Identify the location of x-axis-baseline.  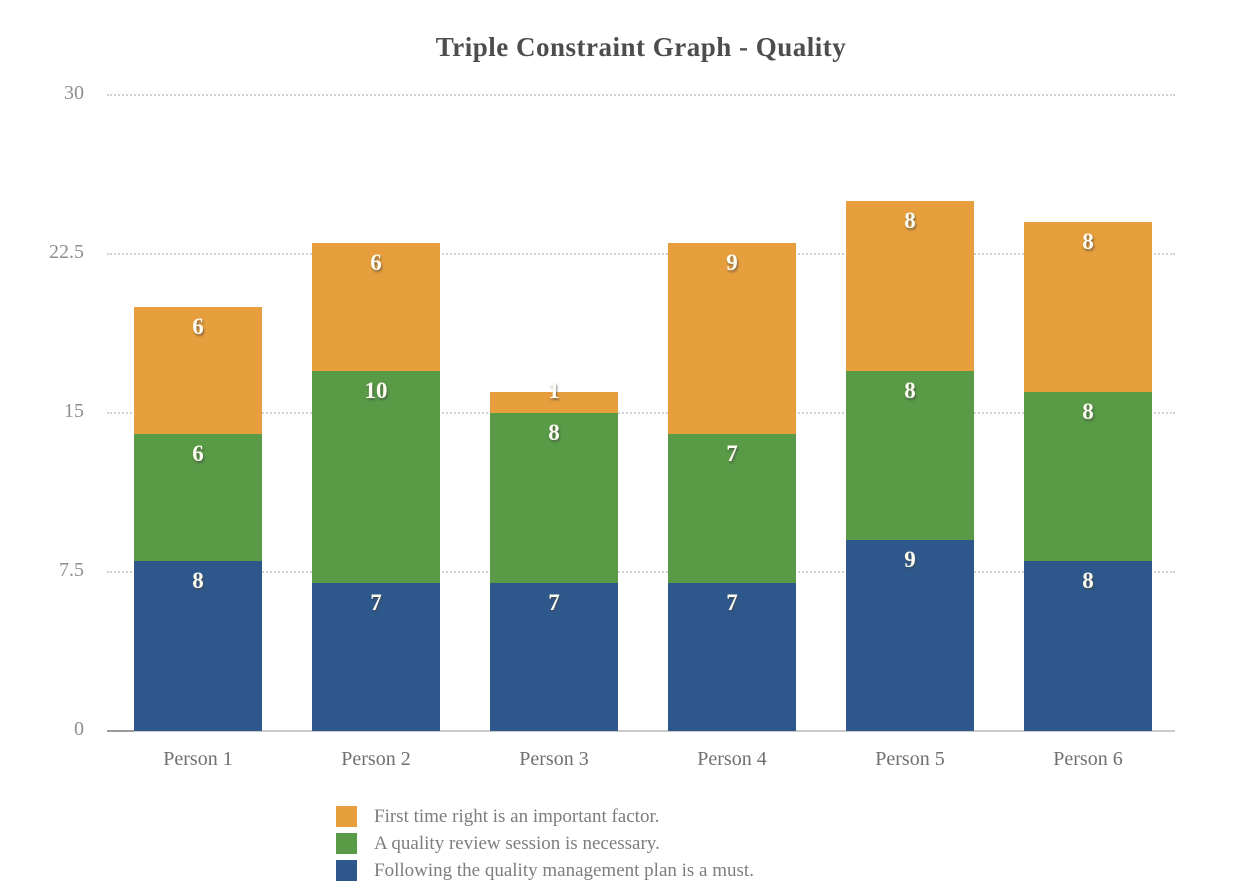
(641, 731).